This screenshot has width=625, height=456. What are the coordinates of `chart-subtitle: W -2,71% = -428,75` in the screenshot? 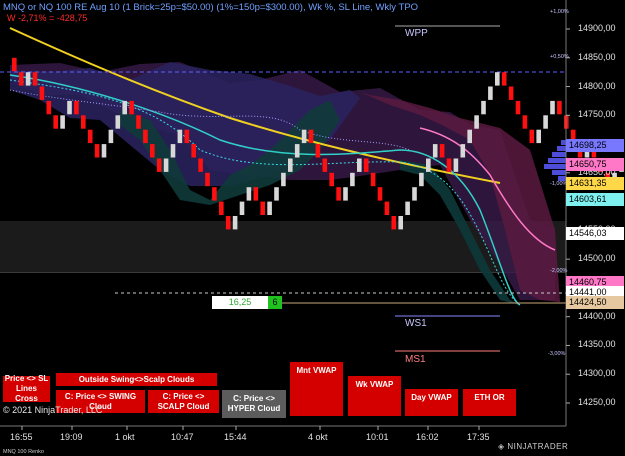 It's located at (47, 18).